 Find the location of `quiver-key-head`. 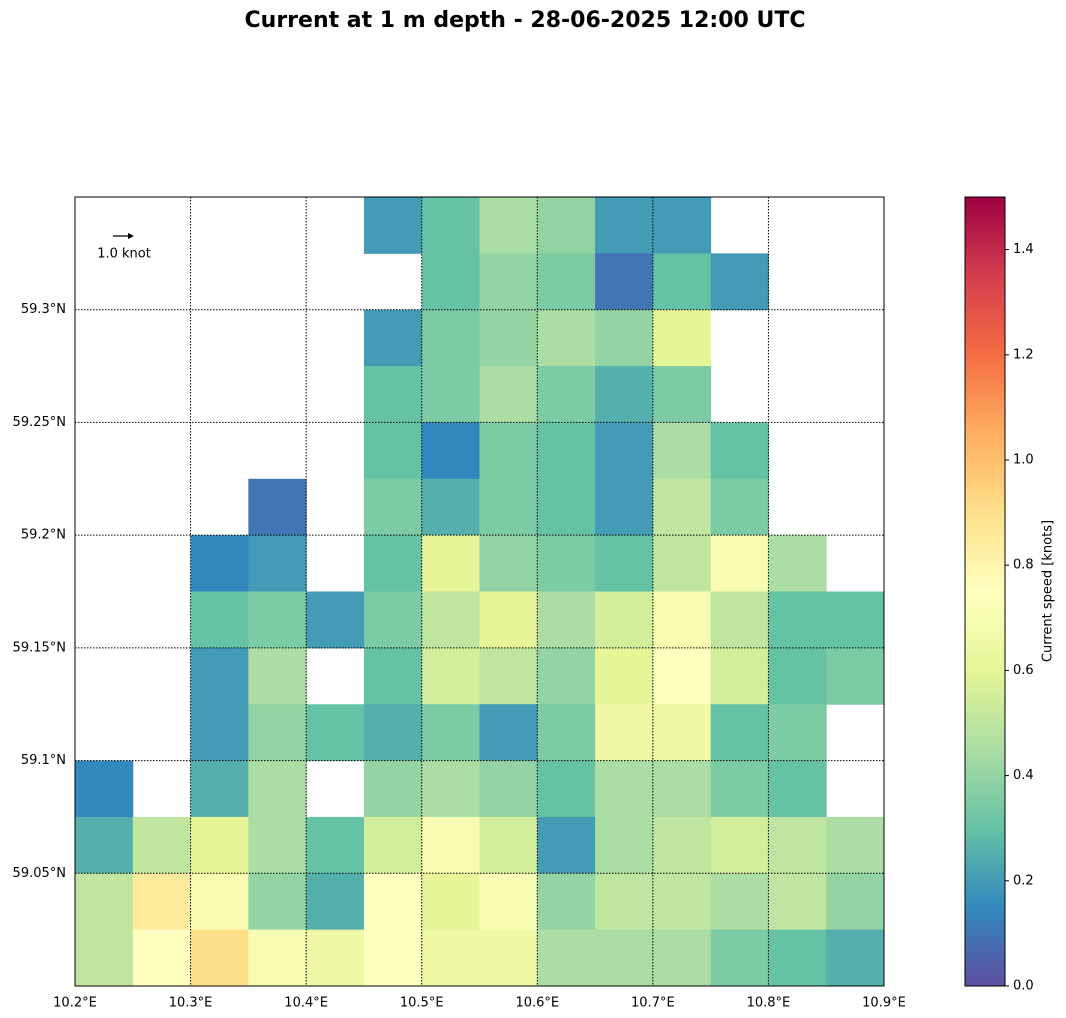

quiver-key-head is located at coordinates (131, 236).